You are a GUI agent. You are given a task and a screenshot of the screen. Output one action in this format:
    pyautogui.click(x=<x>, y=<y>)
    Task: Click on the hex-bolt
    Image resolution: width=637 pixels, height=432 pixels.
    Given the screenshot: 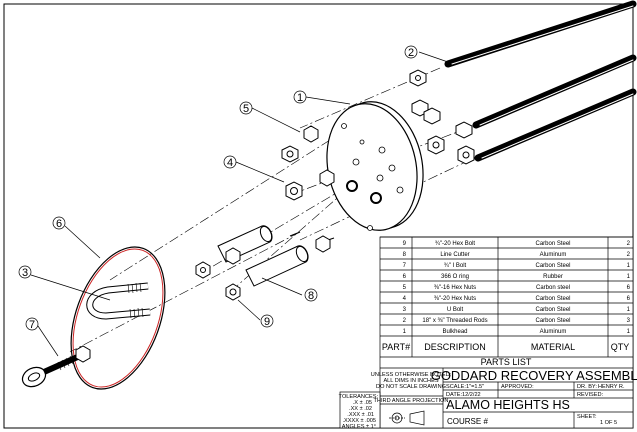 What is the action you would take?
    pyautogui.click(x=233, y=292)
    